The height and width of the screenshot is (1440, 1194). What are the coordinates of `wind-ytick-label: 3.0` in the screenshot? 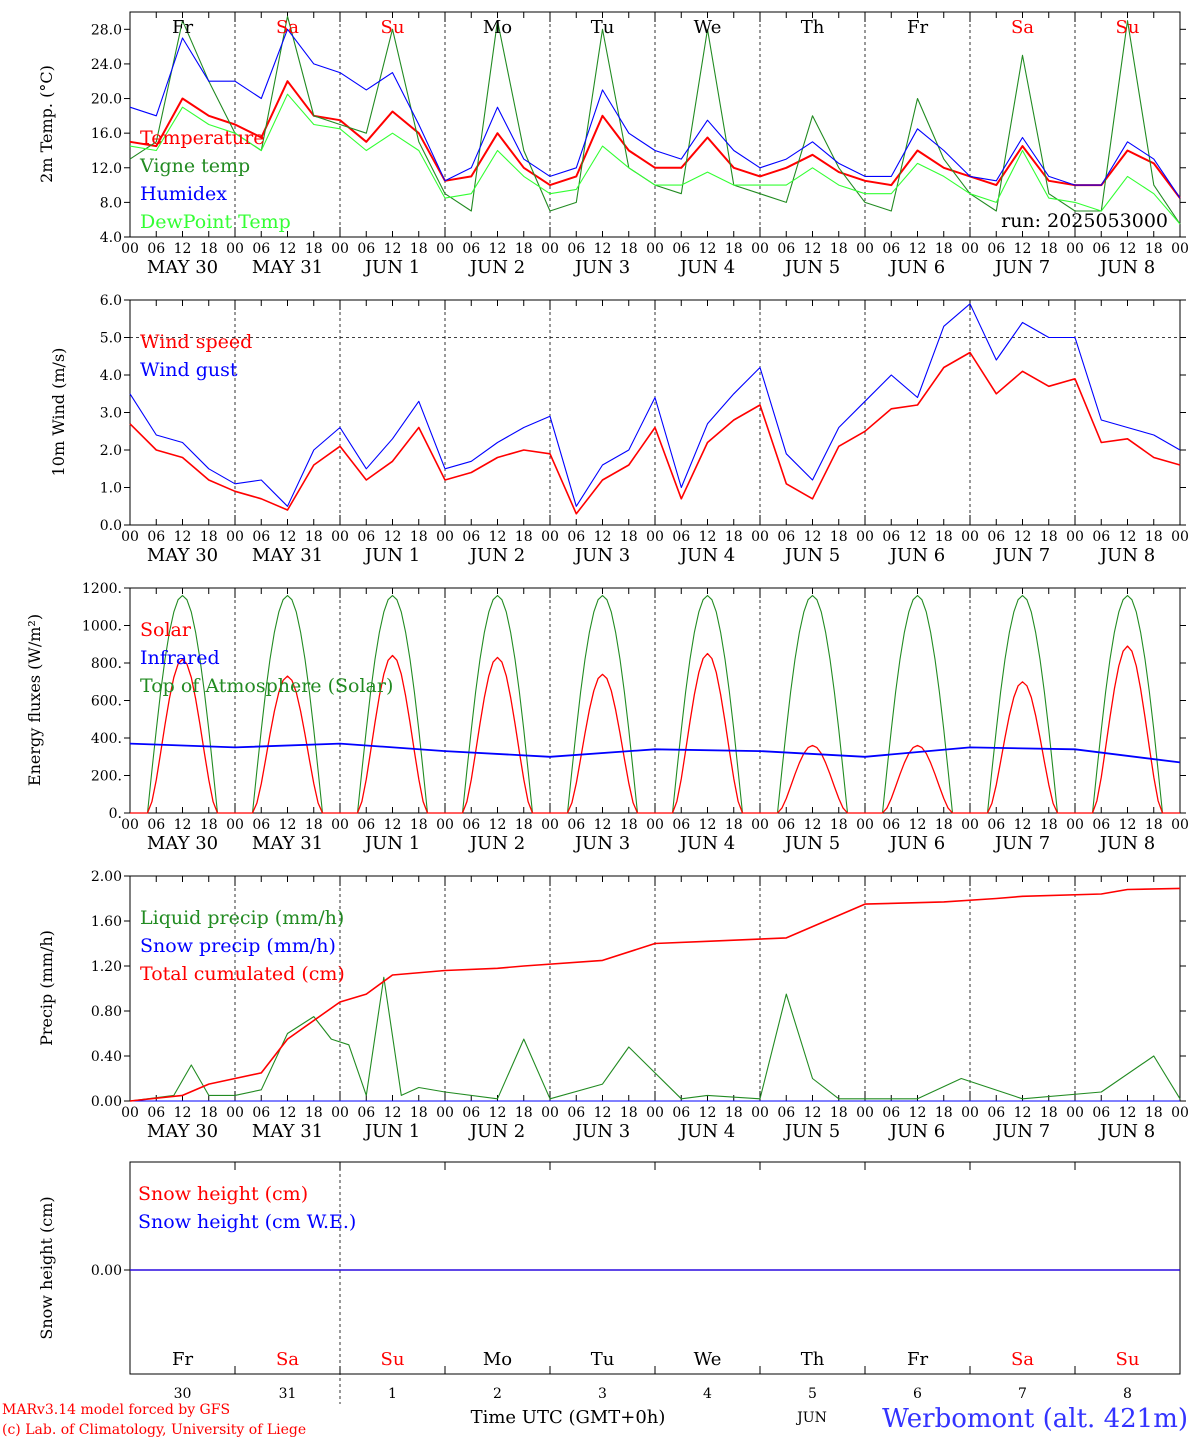 It's located at (111, 414).